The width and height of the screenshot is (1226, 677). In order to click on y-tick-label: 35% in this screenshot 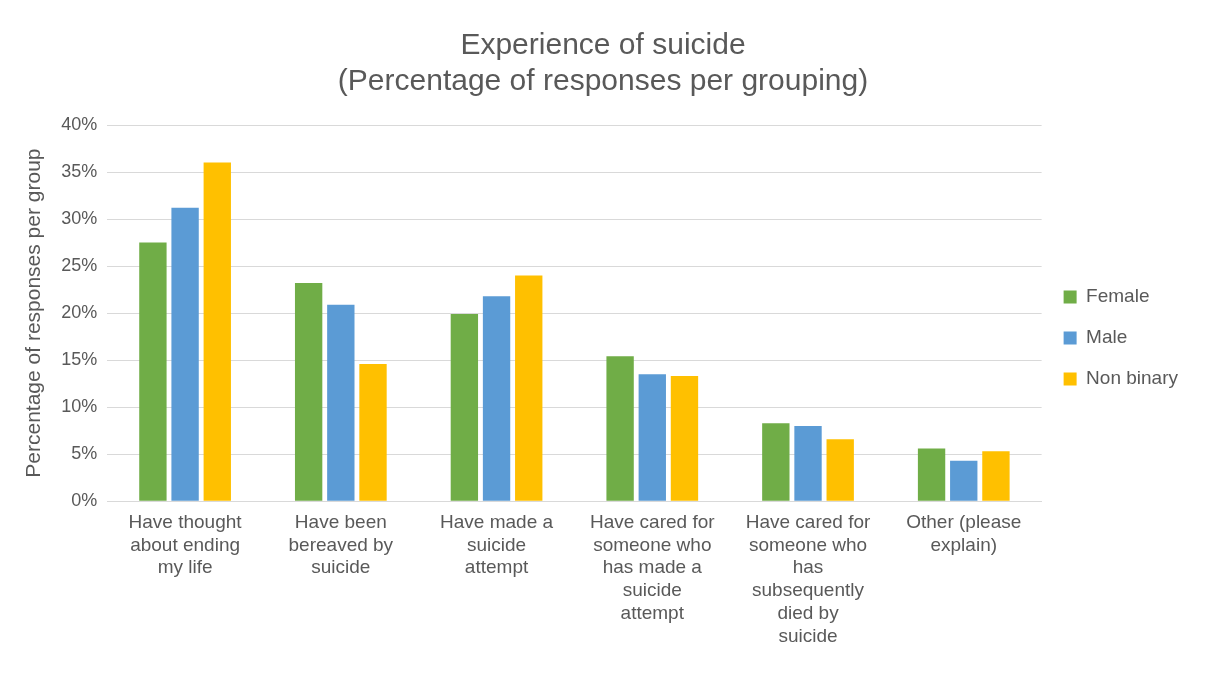, I will do `click(79, 170)`.